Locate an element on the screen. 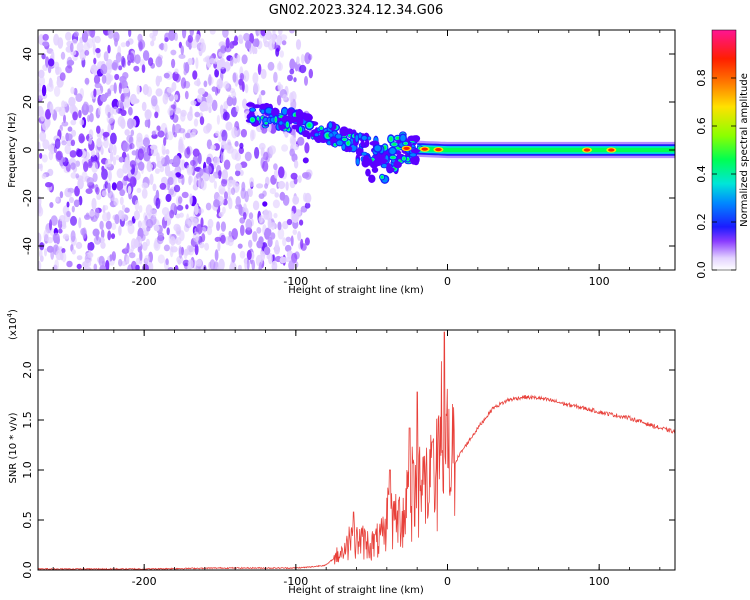  colorbar-tick-label: 0.0 is located at coordinates (701, 270).